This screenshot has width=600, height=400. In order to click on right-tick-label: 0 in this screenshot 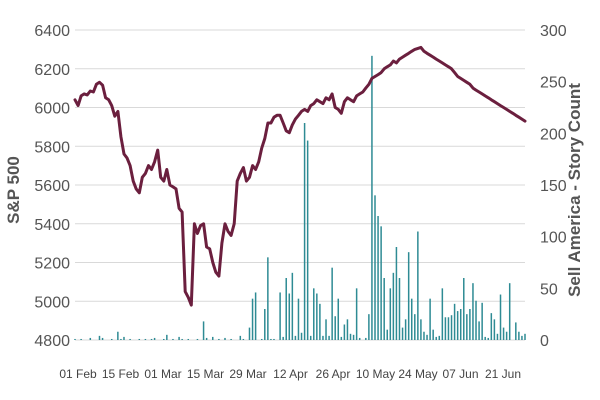, I will do `click(544, 341)`.